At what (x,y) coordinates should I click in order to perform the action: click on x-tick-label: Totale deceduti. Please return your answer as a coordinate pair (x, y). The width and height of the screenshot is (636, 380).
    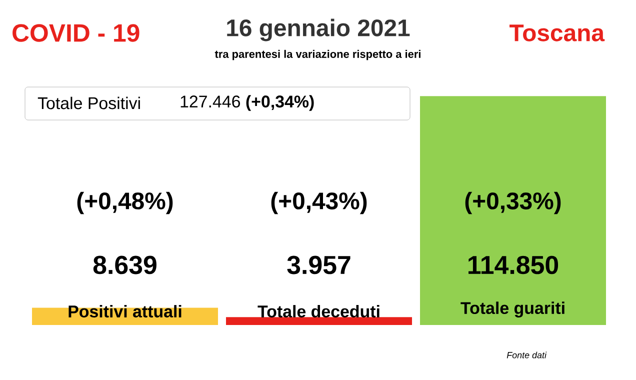
    Looking at the image, I should click on (319, 311).